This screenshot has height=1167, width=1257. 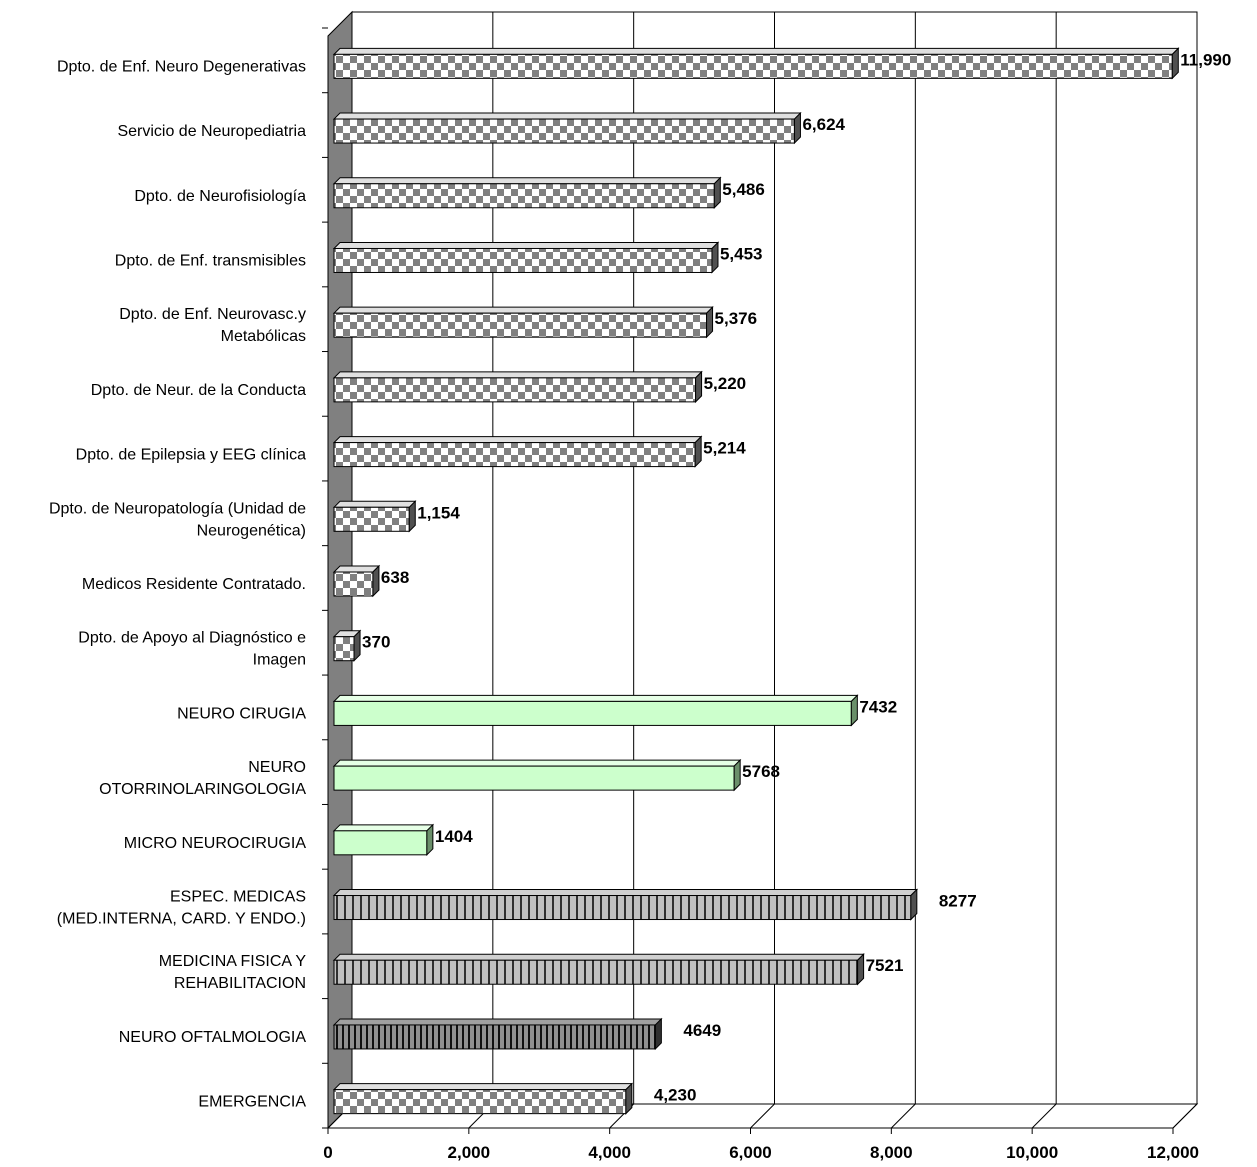 What do you see at coordinates (277, 767) in the screenshot?
I see `category-label-line: NEURO` at bounding box center [277, 767].